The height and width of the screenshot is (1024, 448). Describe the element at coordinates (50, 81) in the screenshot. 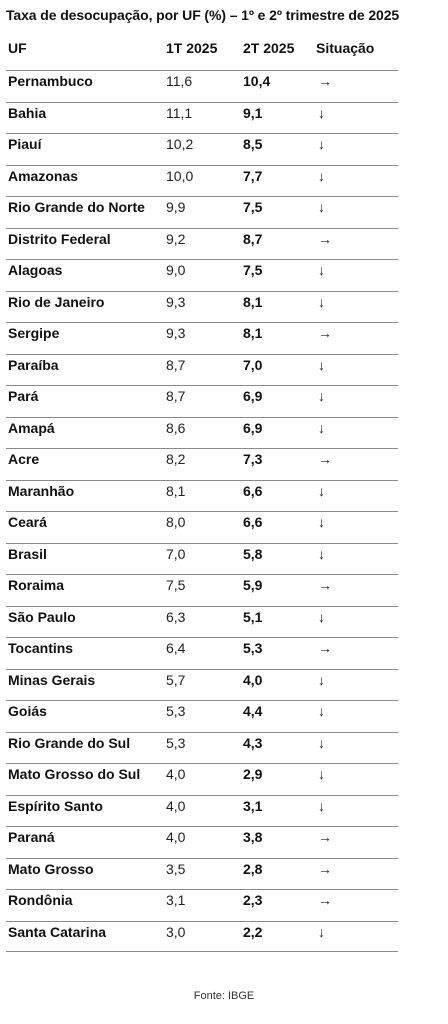

I see `state-name-cell: Pernambuco` at that location.